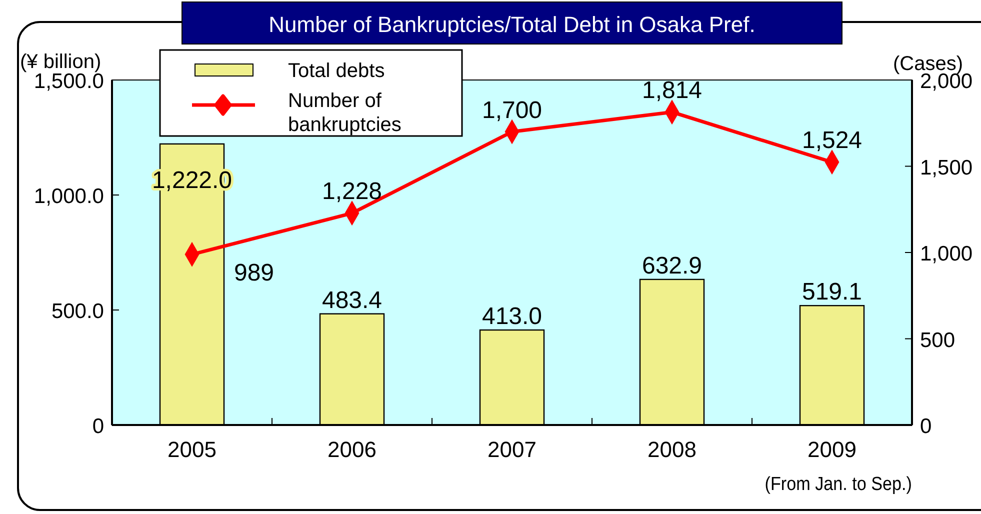 Image resolution: width=981 pixels, height=514 pixels. Describe the element at coordinates (927, 64) in the screenshot. I see `y2-axis-title: (Cases)` at that location.